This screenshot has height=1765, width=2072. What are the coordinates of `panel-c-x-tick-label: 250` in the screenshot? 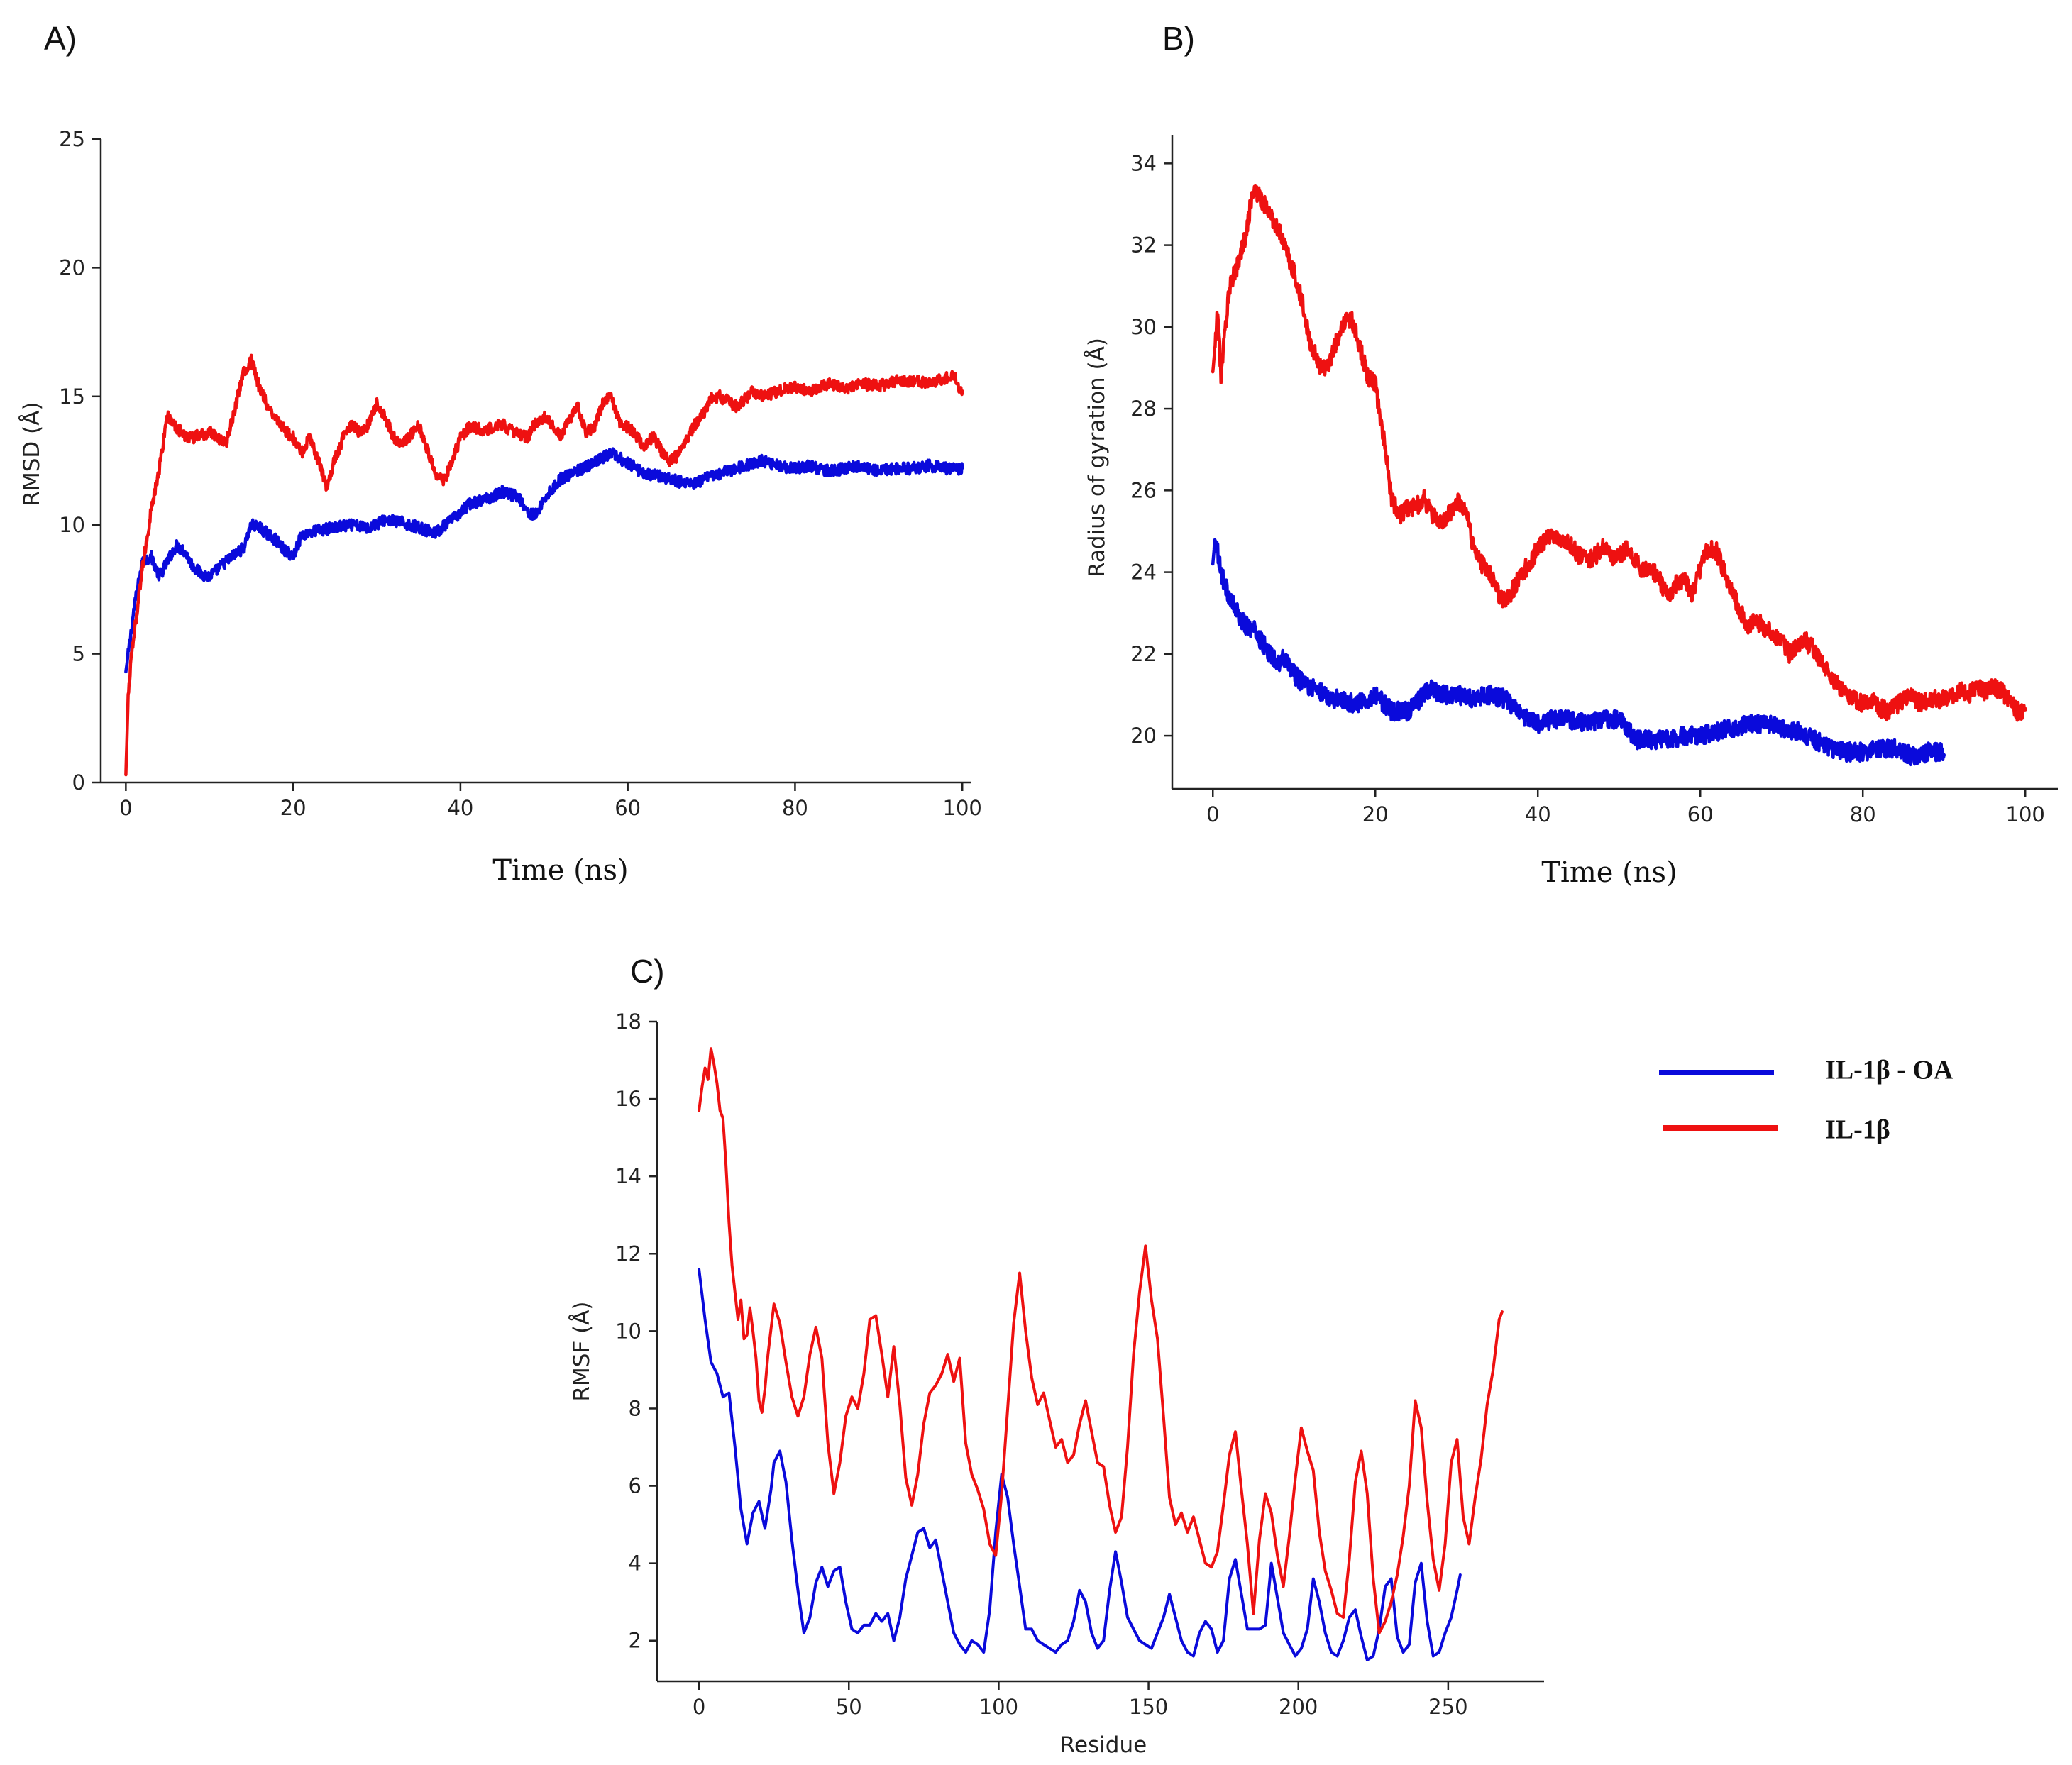 It's located at (1447, 1707).